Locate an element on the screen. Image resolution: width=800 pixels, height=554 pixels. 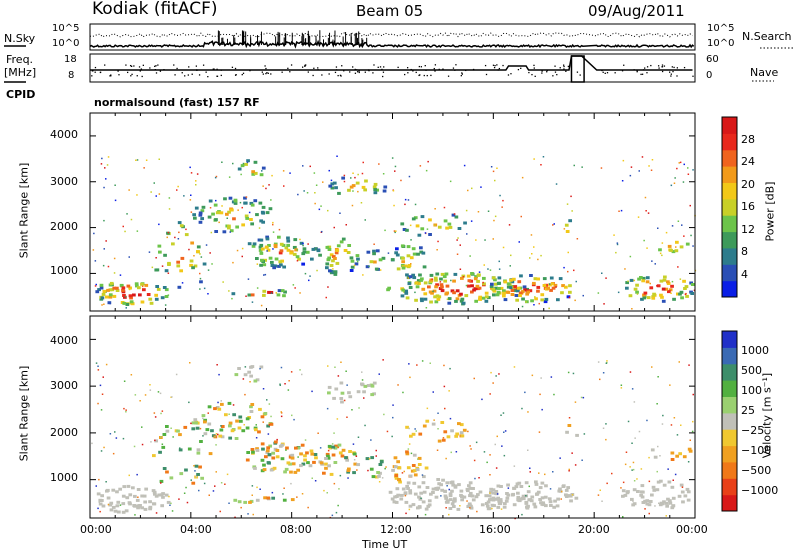
freq-label: Freq. is located at coordinates (20, 59).